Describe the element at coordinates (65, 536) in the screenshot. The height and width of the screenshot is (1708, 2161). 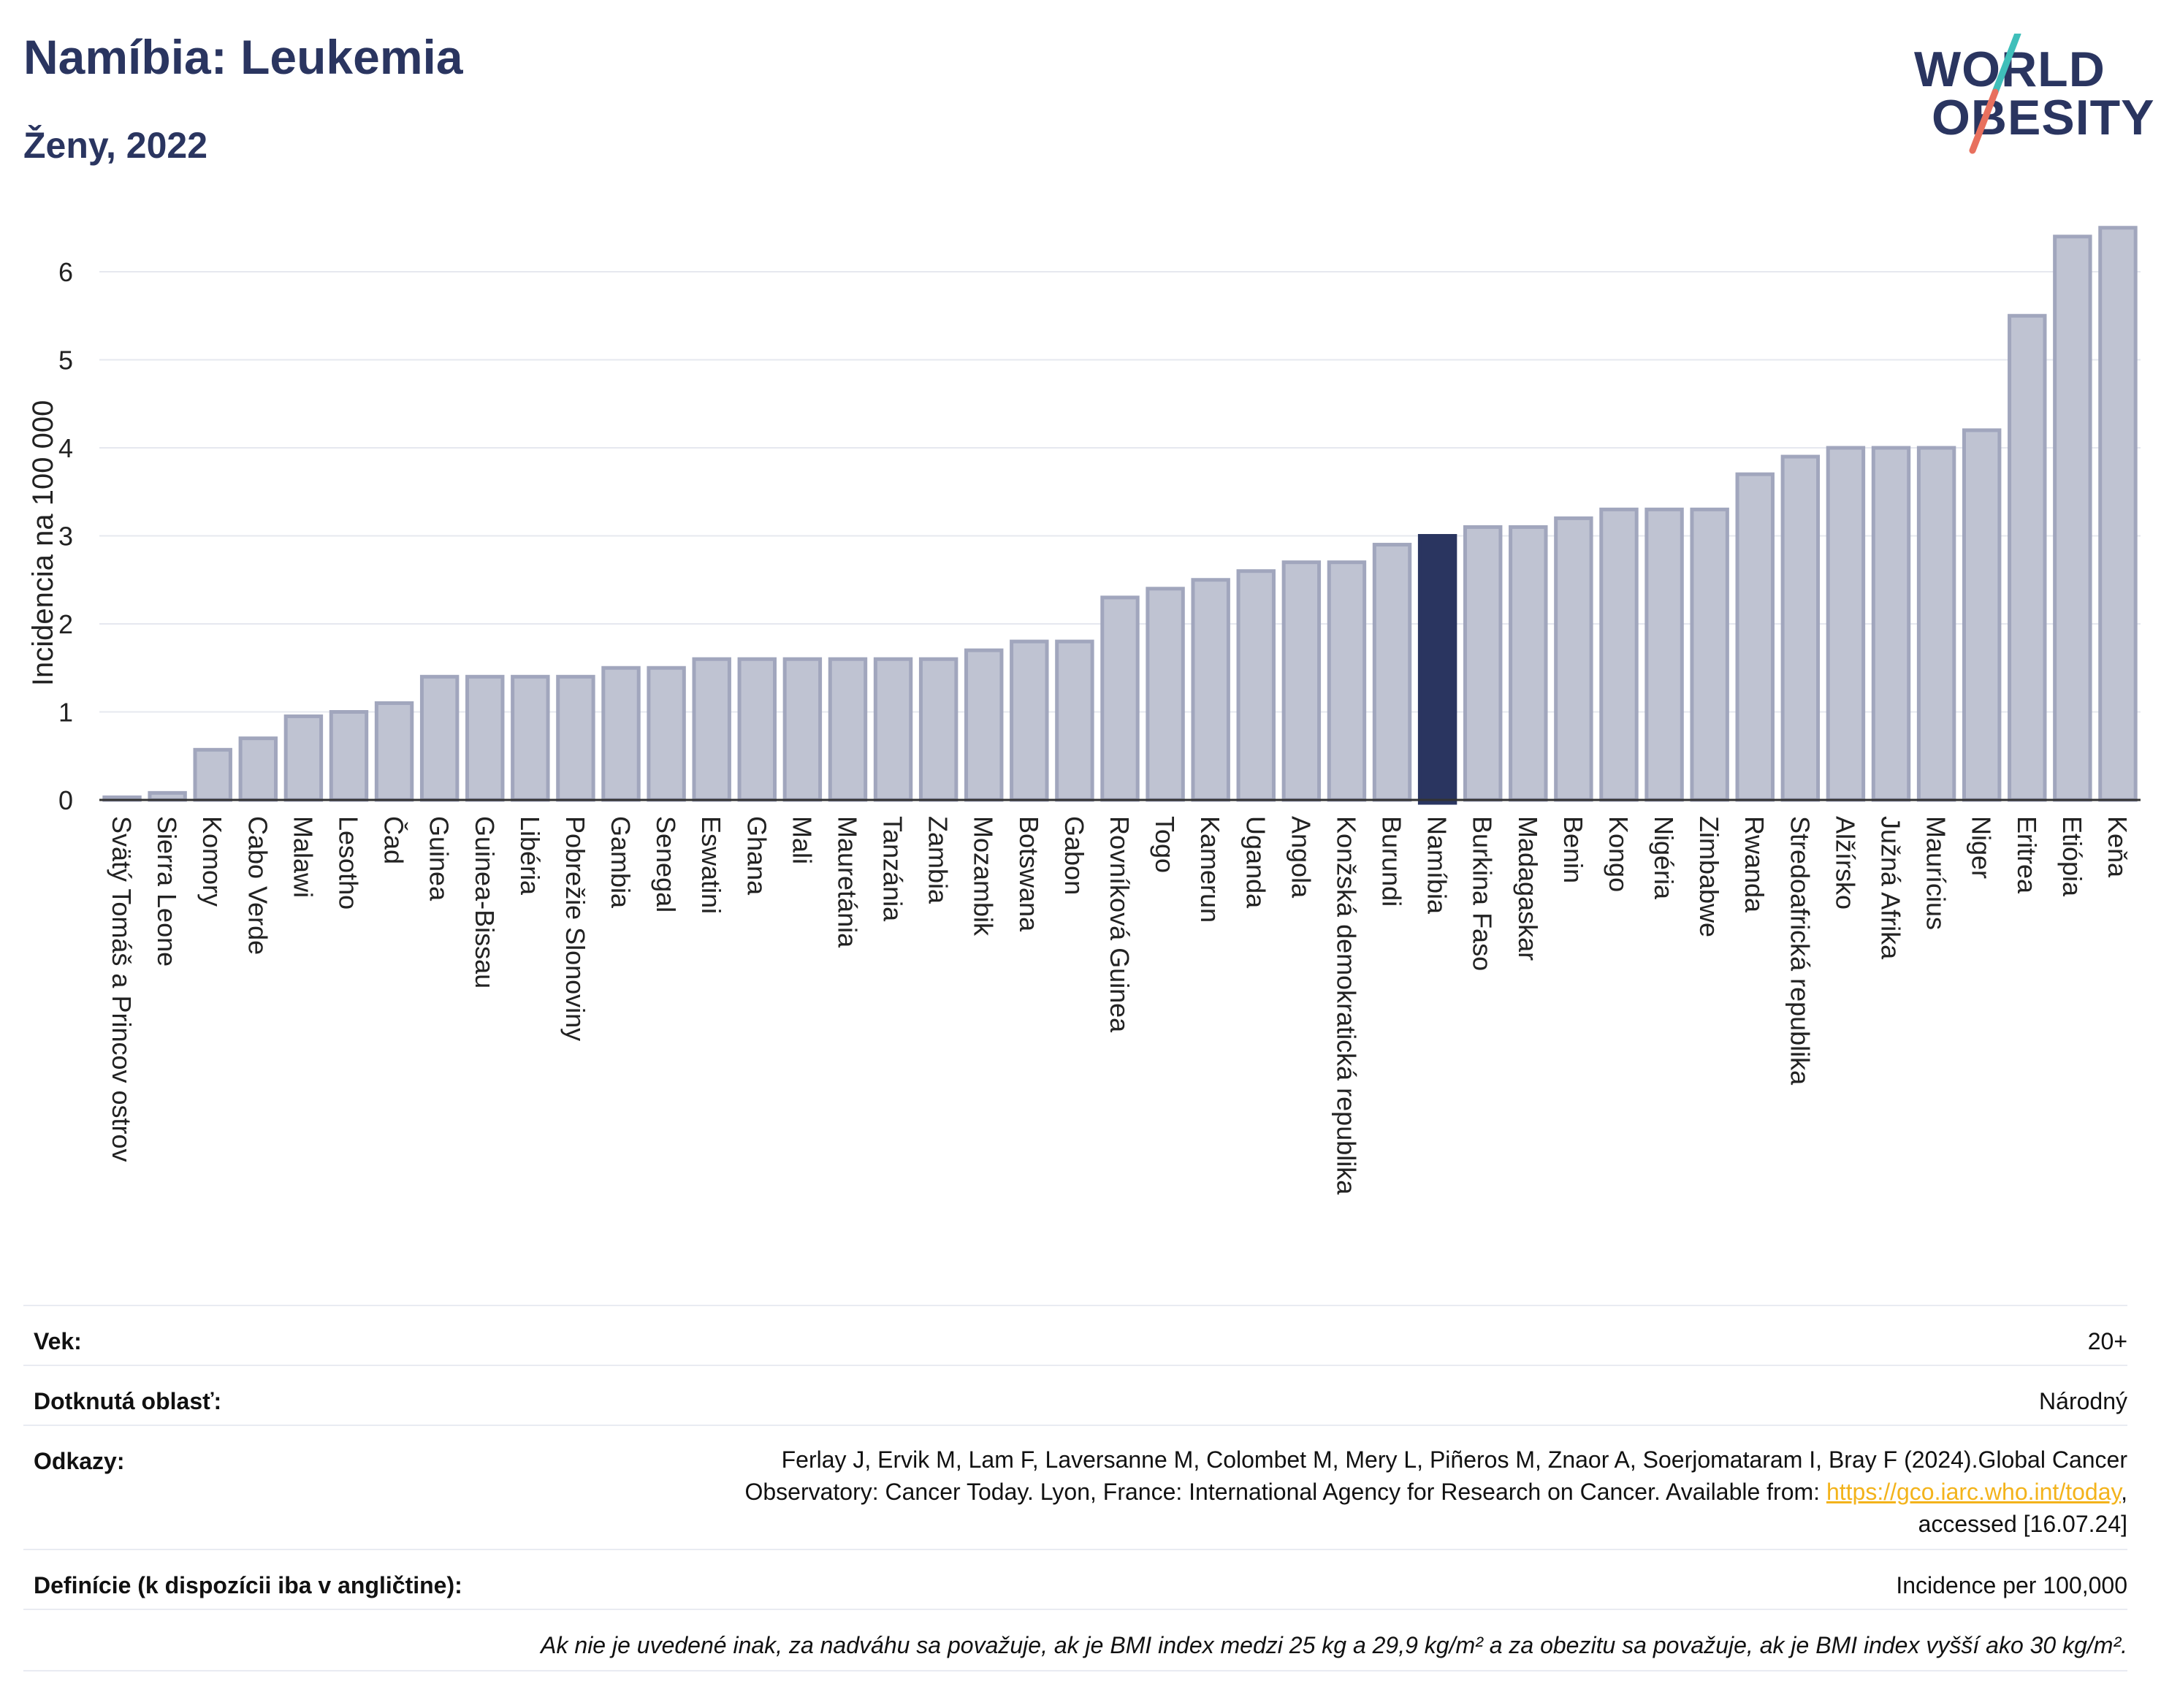
I see `y-tick-labels: 0 1 2 3 4 5 6` at that location.